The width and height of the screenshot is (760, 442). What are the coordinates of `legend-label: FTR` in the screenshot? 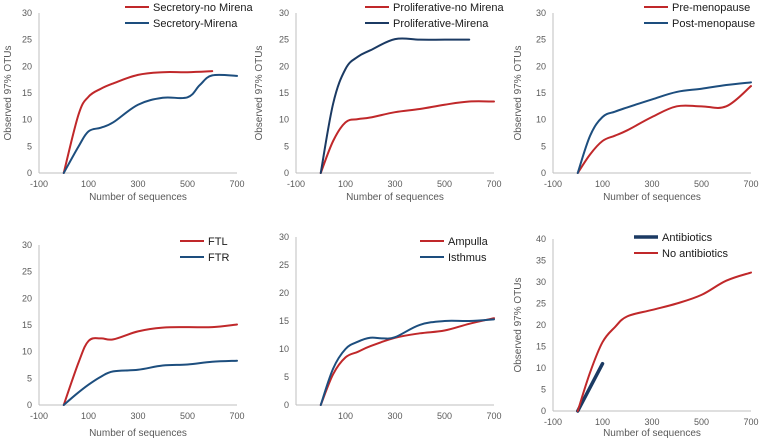 It's located at (218, 258).